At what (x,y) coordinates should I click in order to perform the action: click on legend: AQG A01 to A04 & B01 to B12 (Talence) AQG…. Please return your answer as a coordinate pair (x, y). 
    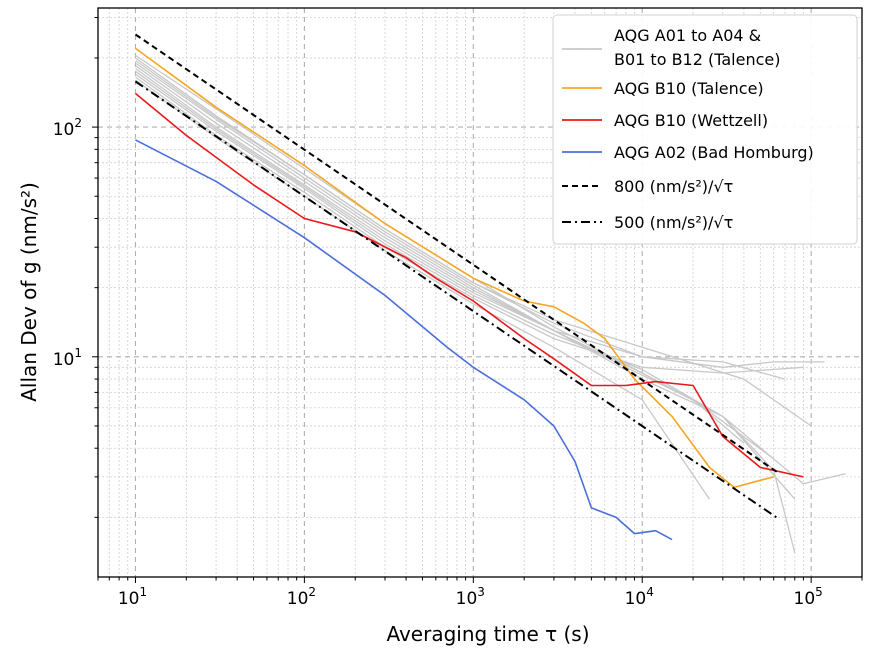
    Looking at the image, I should click on (705, 129).